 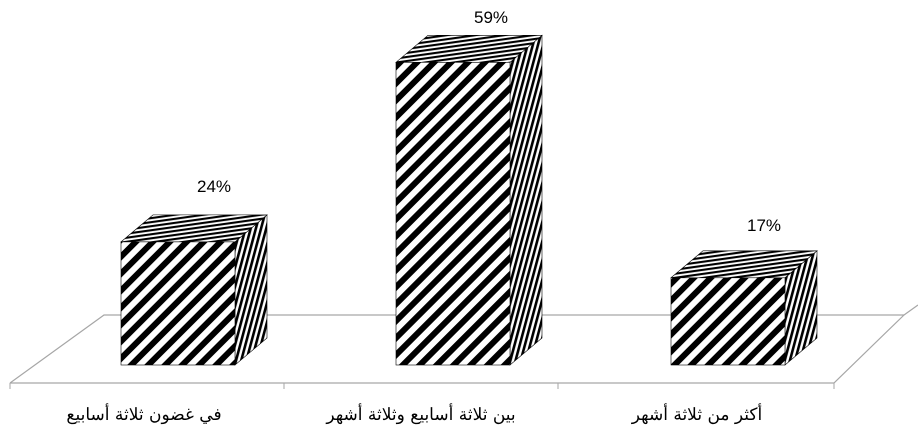 I want to click on category-label: أكثر من ثلاثة أشهر, so click(x=697, y=414).